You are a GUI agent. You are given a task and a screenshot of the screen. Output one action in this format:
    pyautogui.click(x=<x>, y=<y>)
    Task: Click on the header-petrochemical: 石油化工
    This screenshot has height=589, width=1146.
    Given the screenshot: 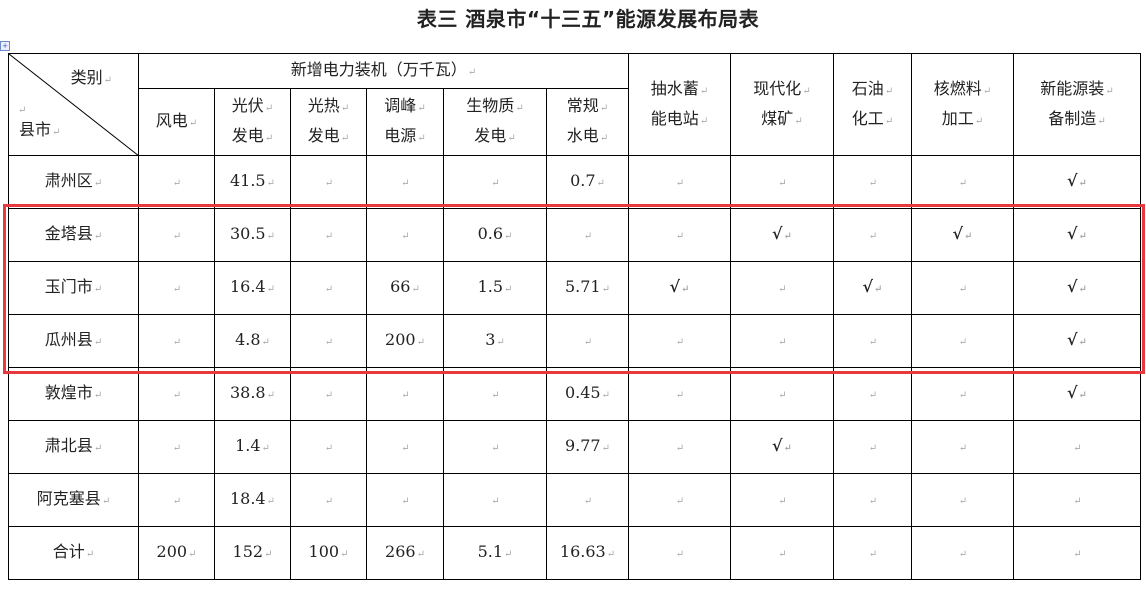 What is the action you would take?
    pyautogui.click(x=872, y=104)
    